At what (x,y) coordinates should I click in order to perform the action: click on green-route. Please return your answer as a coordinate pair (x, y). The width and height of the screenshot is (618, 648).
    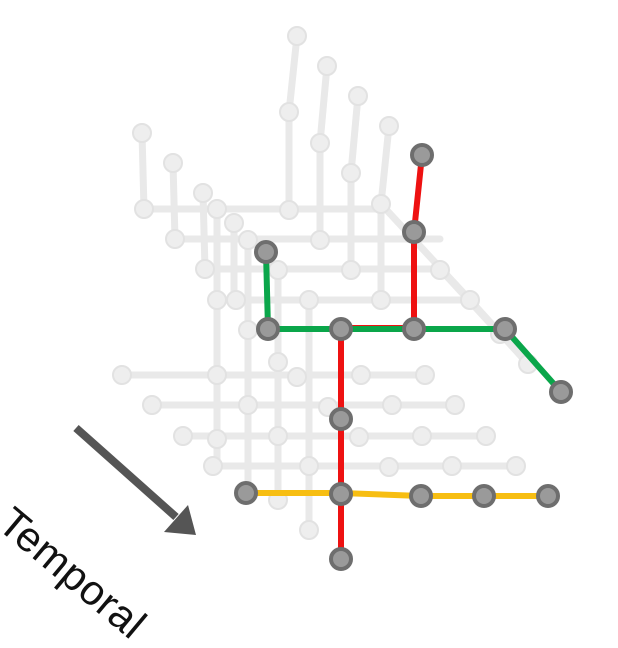
    Looking at the image, I should click on (413, 322).